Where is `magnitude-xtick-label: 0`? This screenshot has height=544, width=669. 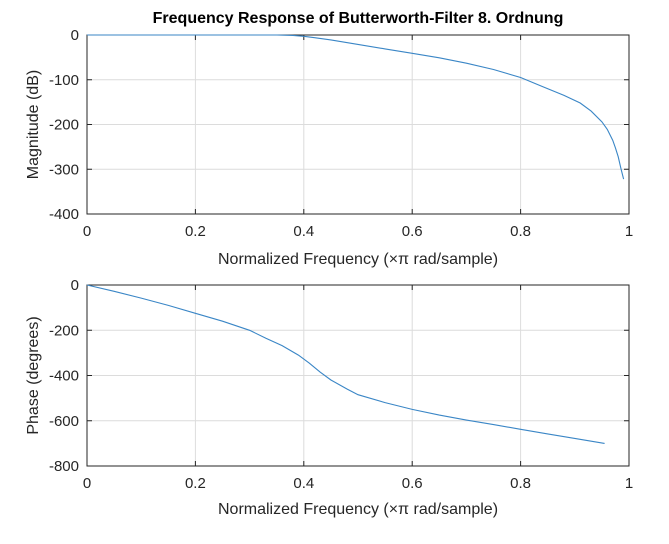
magnitude-xtick-label: 0 is located at coordinates (87, 231).